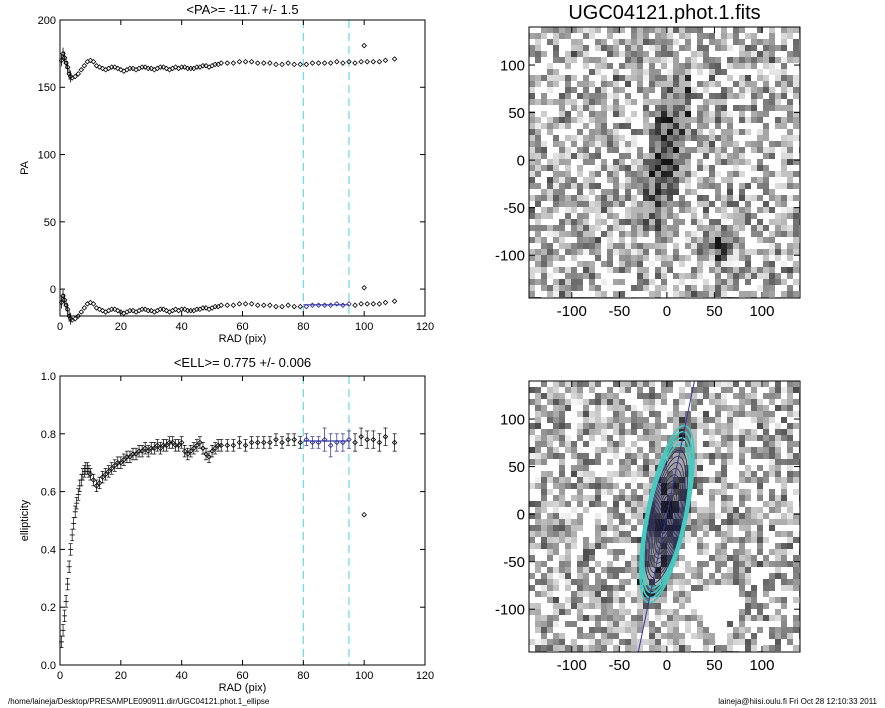 Image resolution: width=885 pixels, height=708 pixels. What do you see at coordinates (182, 327) in the screenshot?
I see `x-tick-label: 40` at bounding box center [182, 327].